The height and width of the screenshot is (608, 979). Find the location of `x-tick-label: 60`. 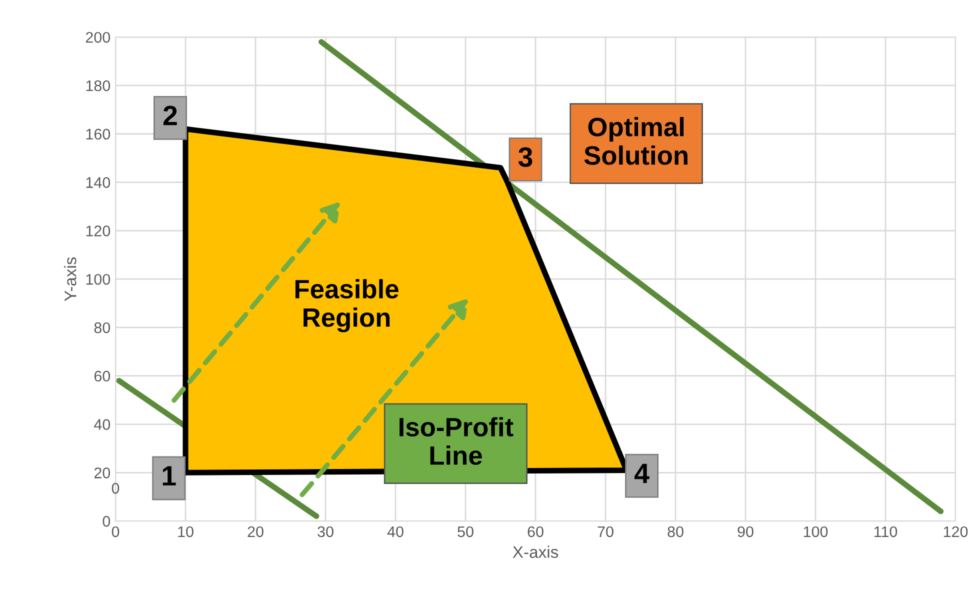

x-tick-label: 60 is located at coordinates (536, 532).